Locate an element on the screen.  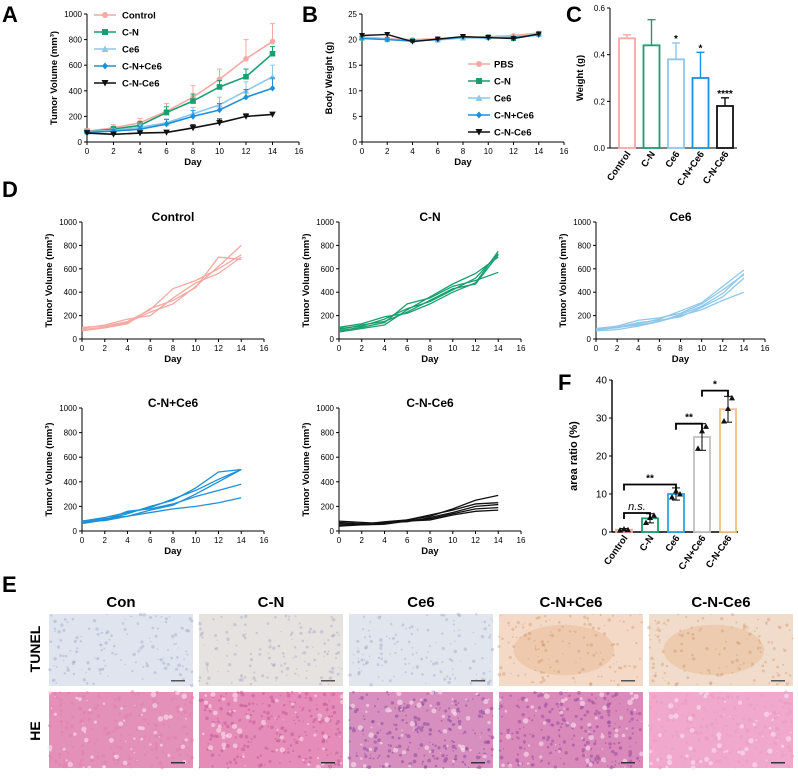
he-image is located at coordinates (121, 730).